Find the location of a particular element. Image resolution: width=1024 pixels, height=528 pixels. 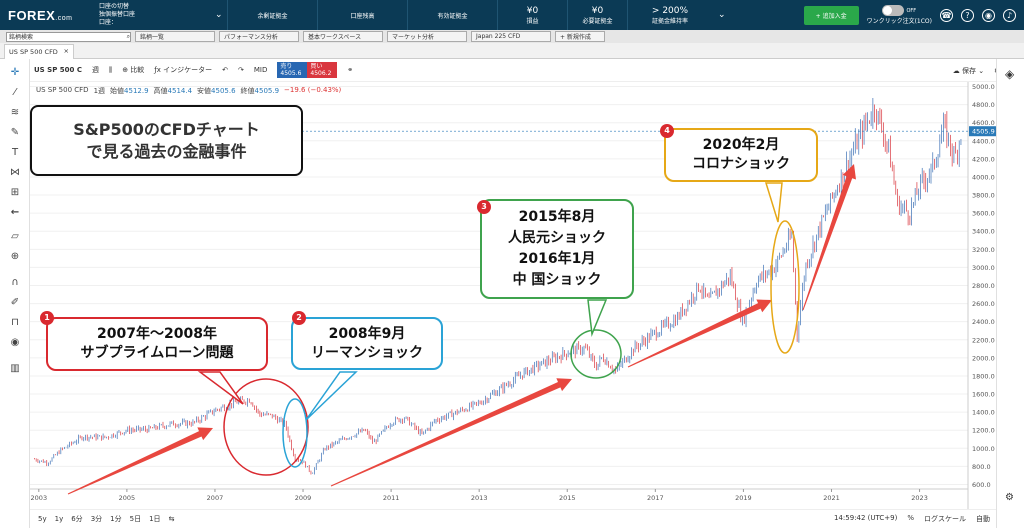

ruler-icon: ▱ is located at coordinates (15, 236).